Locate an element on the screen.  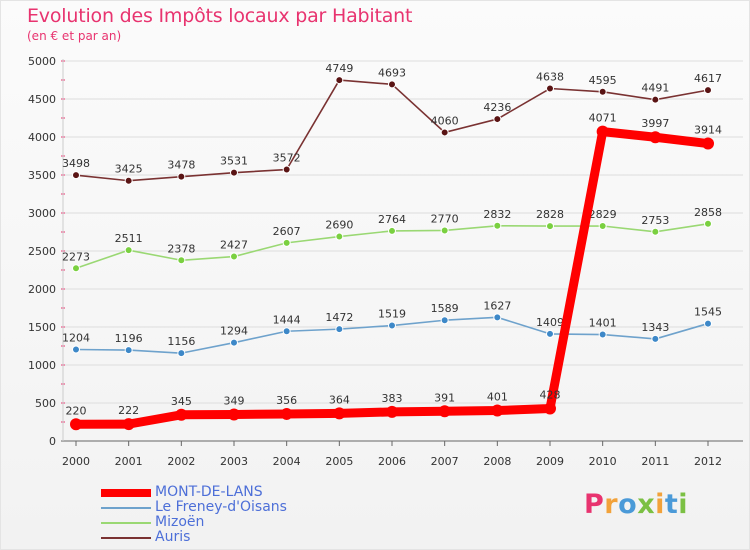
data-label: 356 is located at coordinates (286, 400).